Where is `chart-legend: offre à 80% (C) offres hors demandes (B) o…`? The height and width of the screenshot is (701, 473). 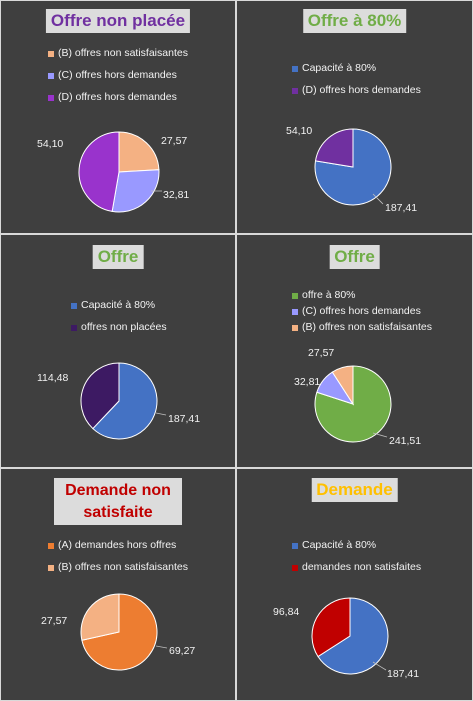
chart-legend: offre à 80% (C) offres hors demandes (B) o… is located at coordinates (362, 313).